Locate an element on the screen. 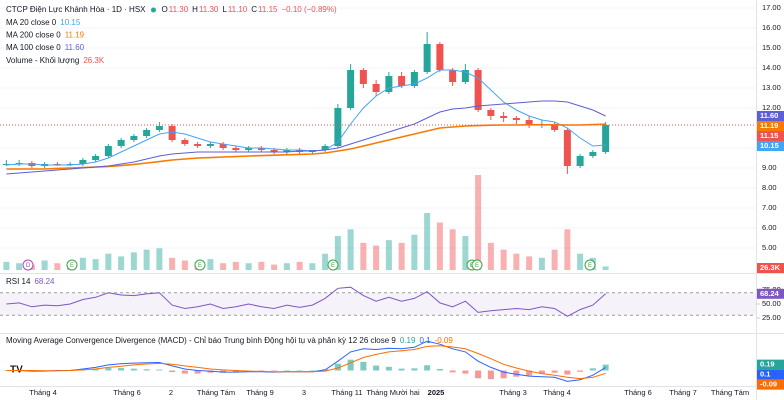  x-tick-label: Tháng 11 is located at coordinates (346, 392).